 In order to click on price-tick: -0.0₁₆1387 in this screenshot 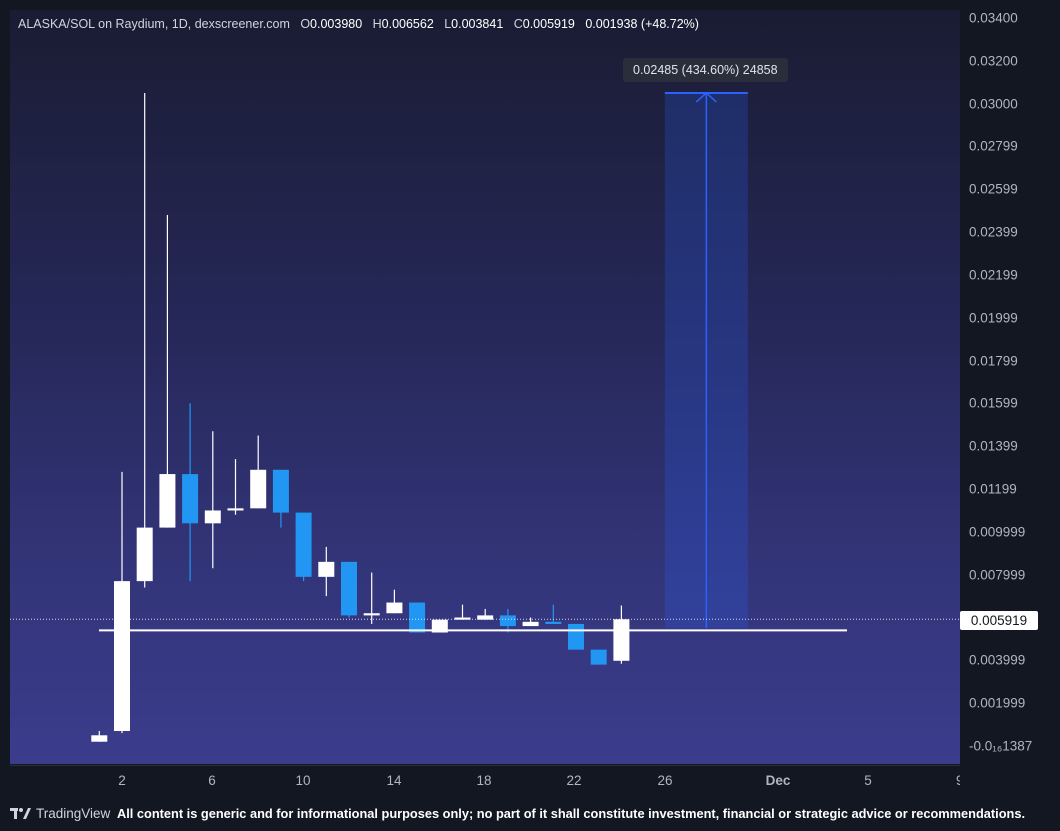, I will do `click(1001, 746)`.